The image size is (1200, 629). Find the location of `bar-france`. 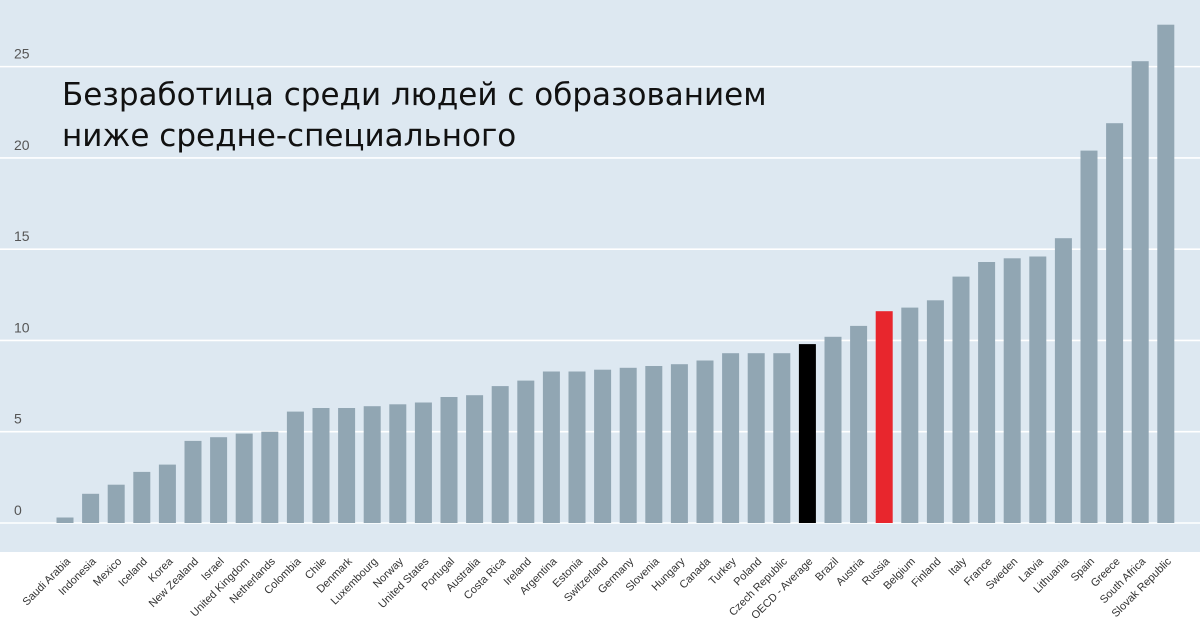

bar-france is located at coordinates (987, 392).